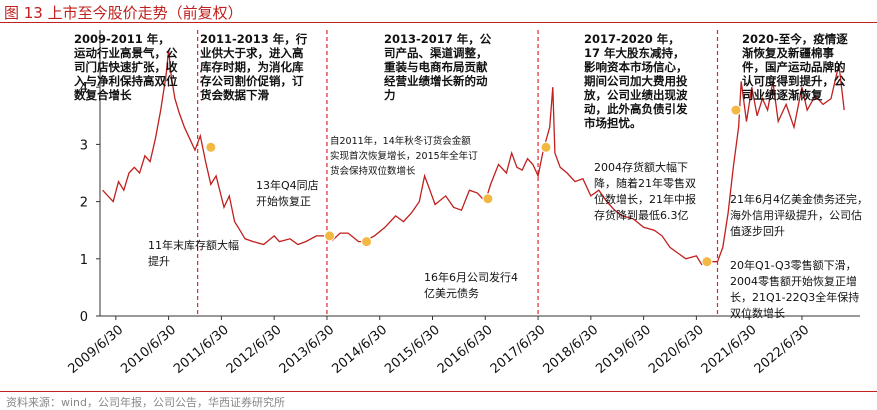 The image size is (877, 410). Describe the element at coordinates (465, 350) in the screenshot. I see `x-tick-label: 2016/6/30` at that location.